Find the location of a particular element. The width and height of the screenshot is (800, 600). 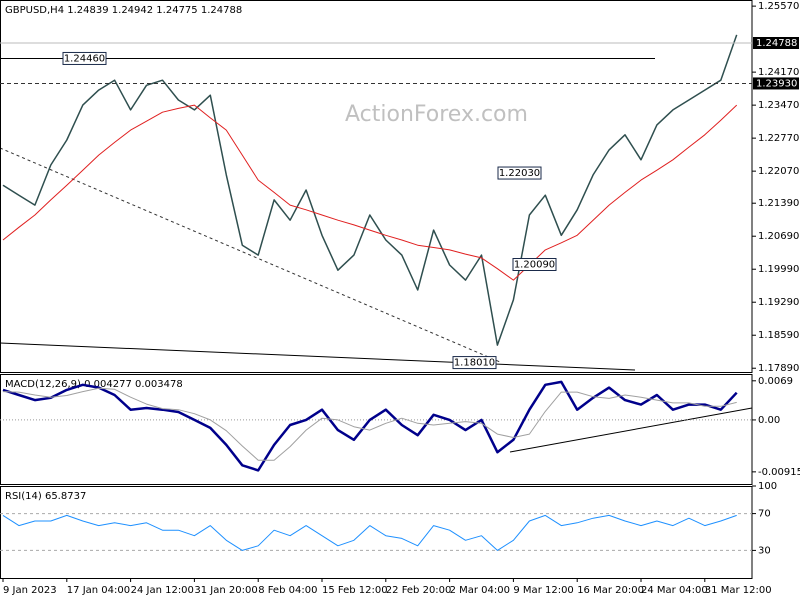

x-tick-label: 9 Jan 2023 is located at coordinates (30, 590).